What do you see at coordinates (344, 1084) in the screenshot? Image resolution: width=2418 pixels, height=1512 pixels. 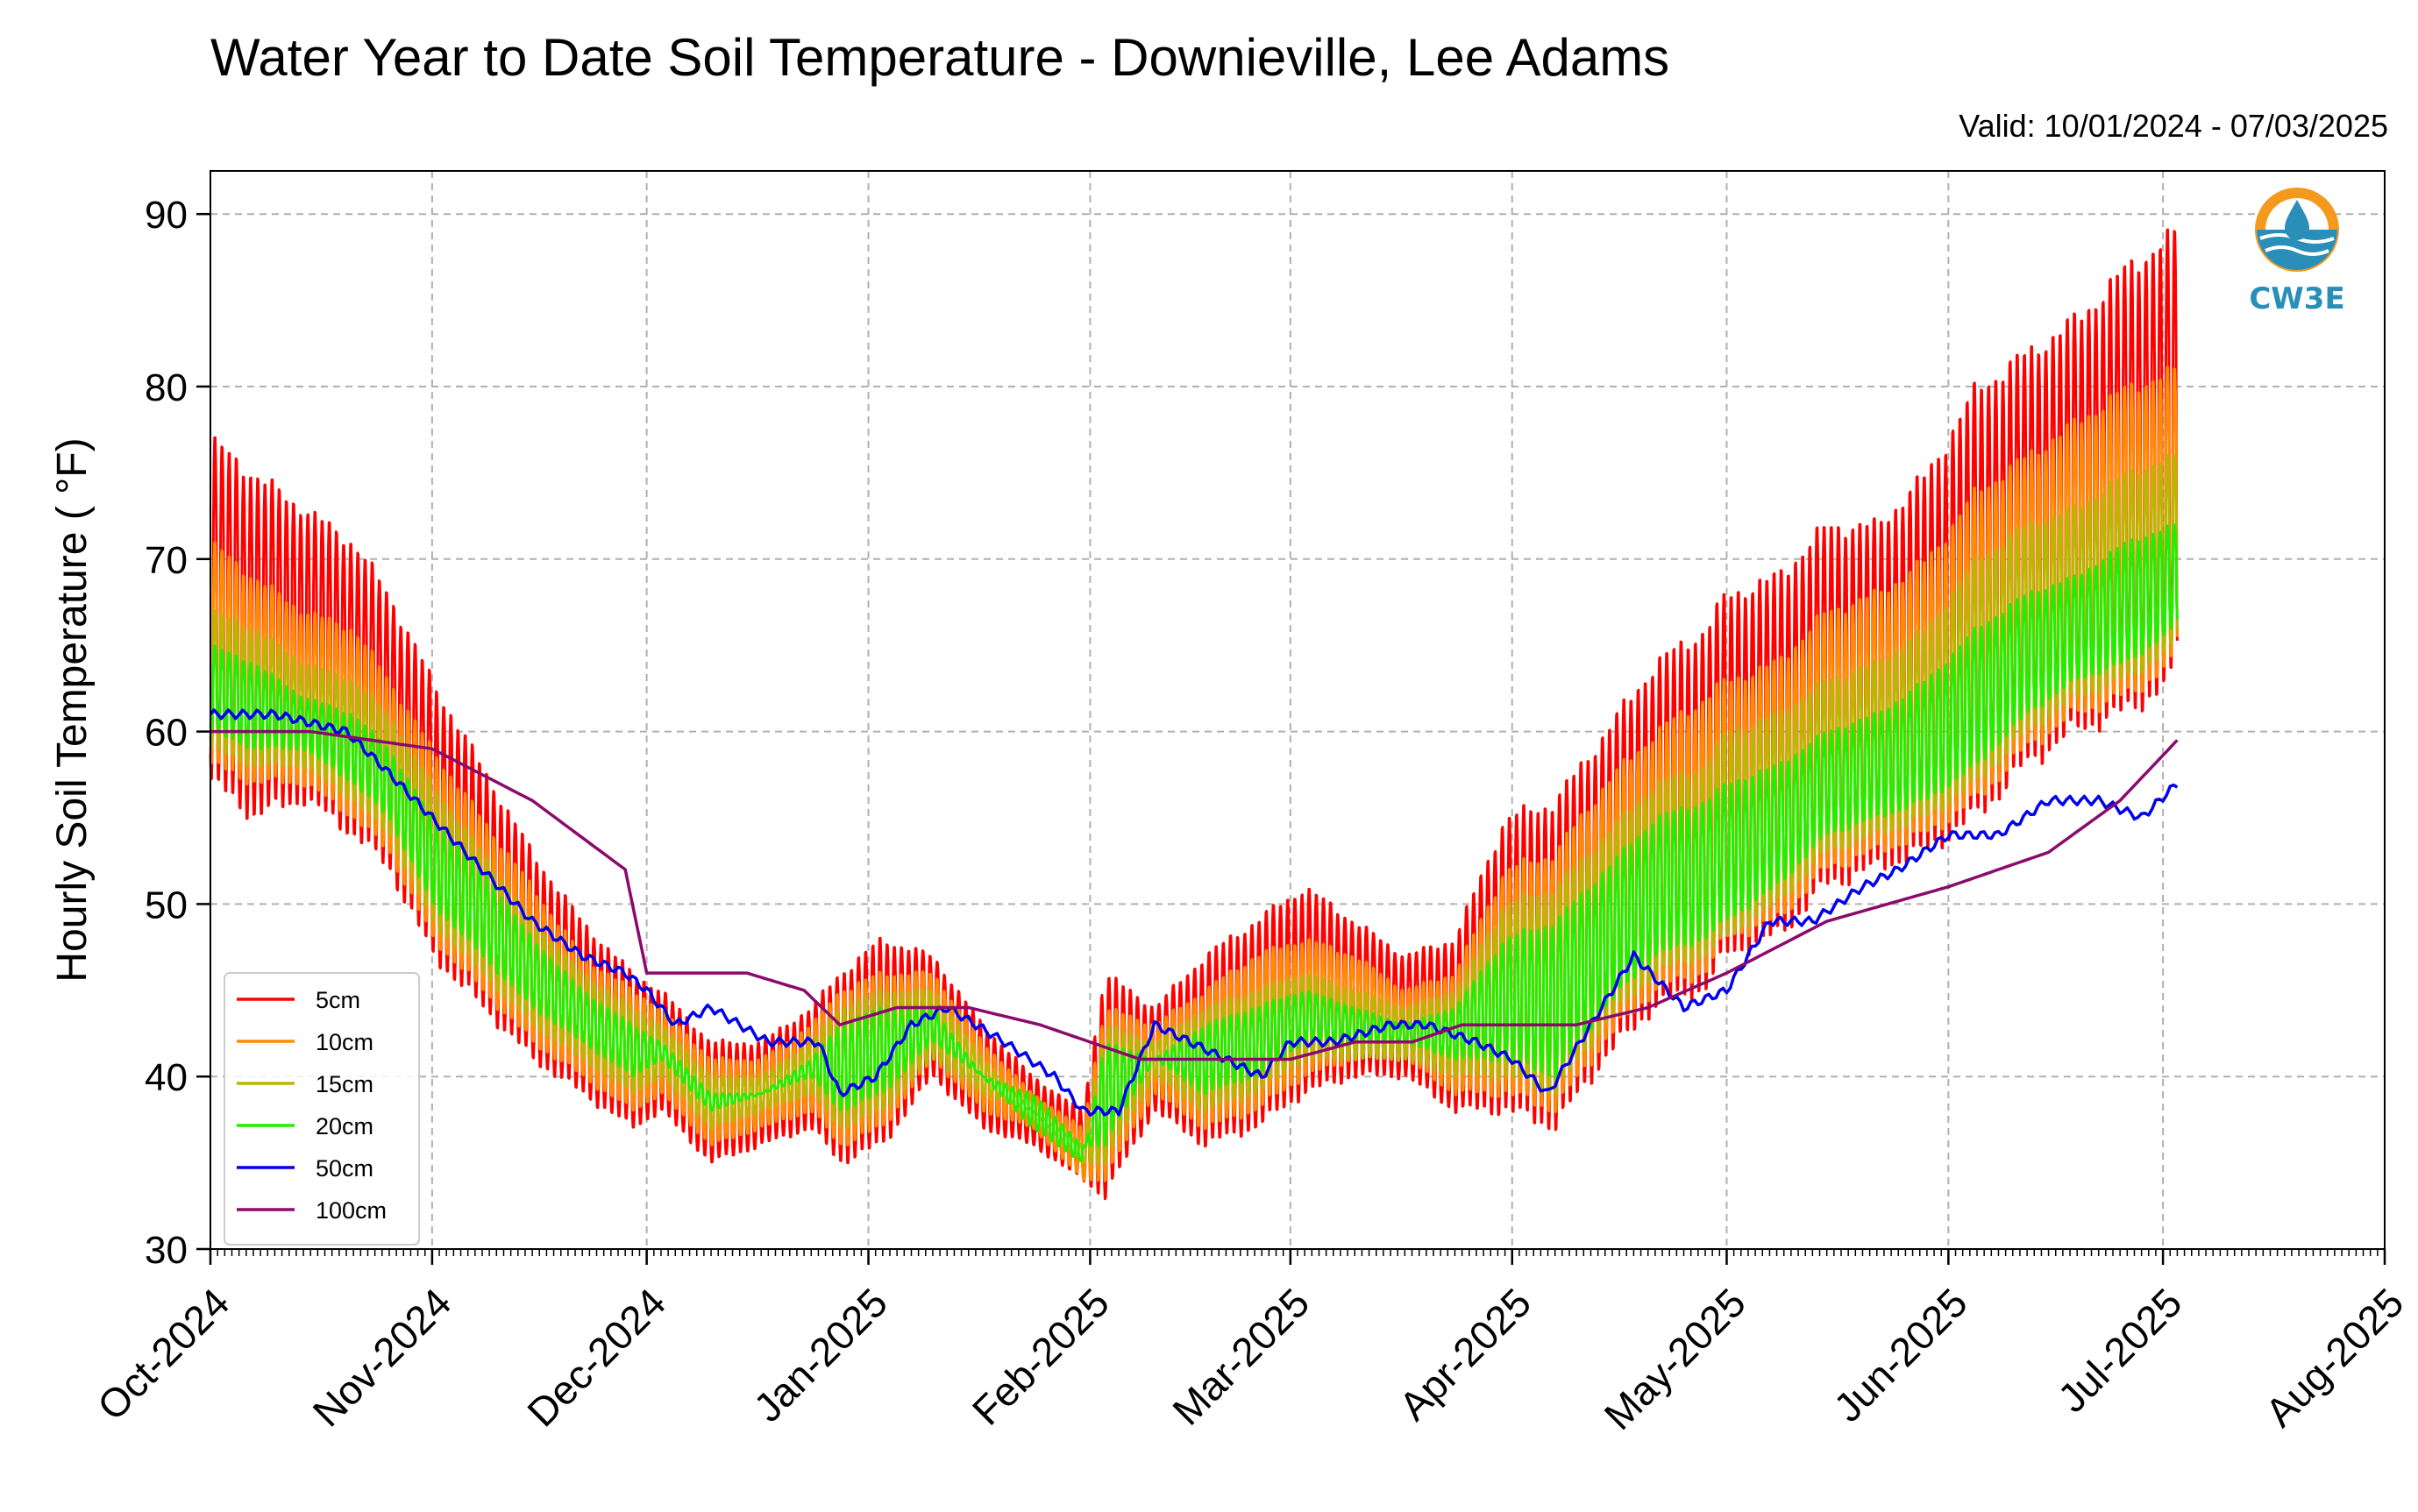 I see `legend-label-15cm: 15cm` at bounding box center [344, 1084].